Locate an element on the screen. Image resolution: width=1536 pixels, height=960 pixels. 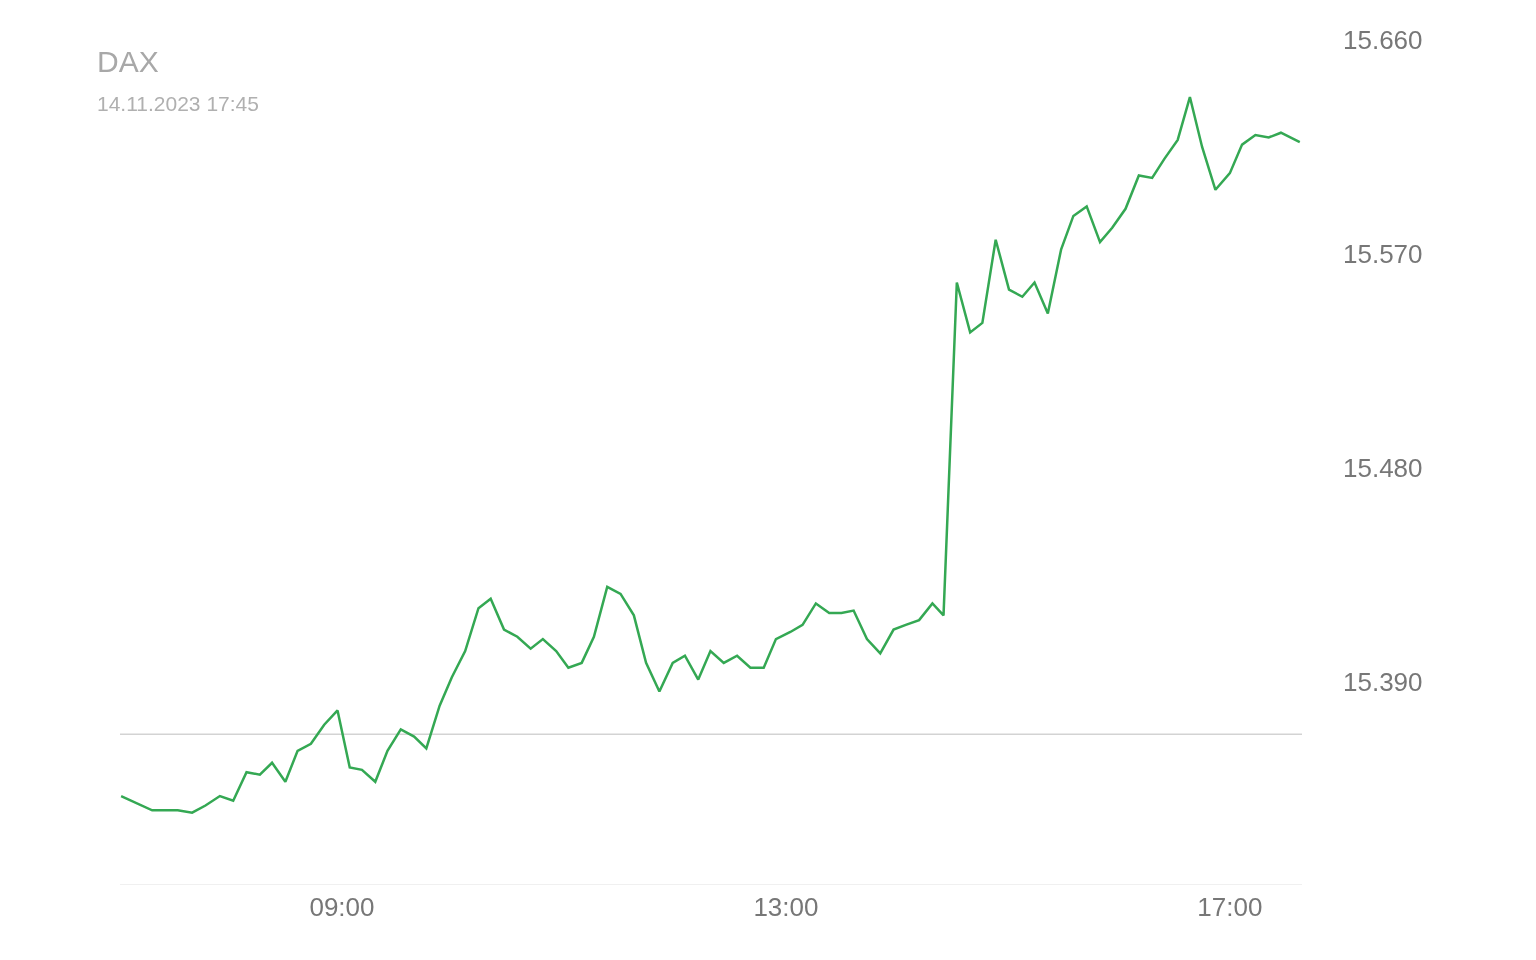
y-tick-label: 15.480 is located at coordinates (1383, 468).